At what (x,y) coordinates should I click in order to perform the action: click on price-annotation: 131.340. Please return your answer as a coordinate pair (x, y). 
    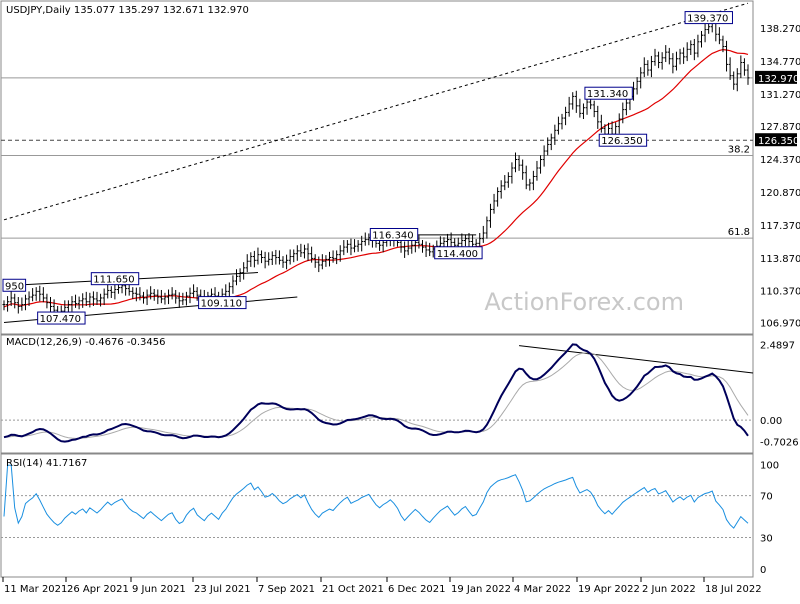
    Looking at the image, I should click on (608, 93).